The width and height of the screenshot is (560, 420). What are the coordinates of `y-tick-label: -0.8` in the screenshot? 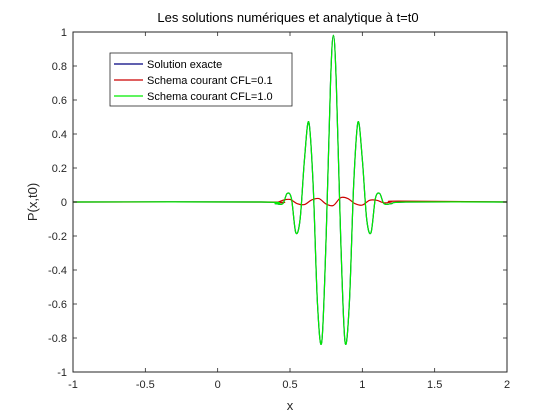 It's located at (57, 339).